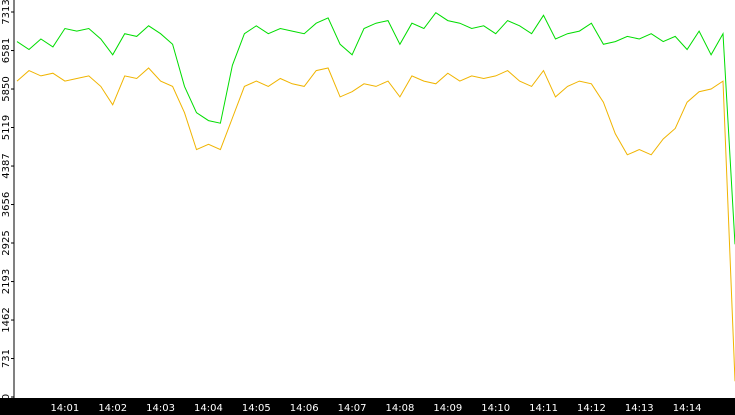 Image resolution: width=735 pixels, height=415 pixels. What do you see at coordinates (400, 408) in the screenshot?
I see `x-tick-label: 14:08` at bounding box center [400, 408].